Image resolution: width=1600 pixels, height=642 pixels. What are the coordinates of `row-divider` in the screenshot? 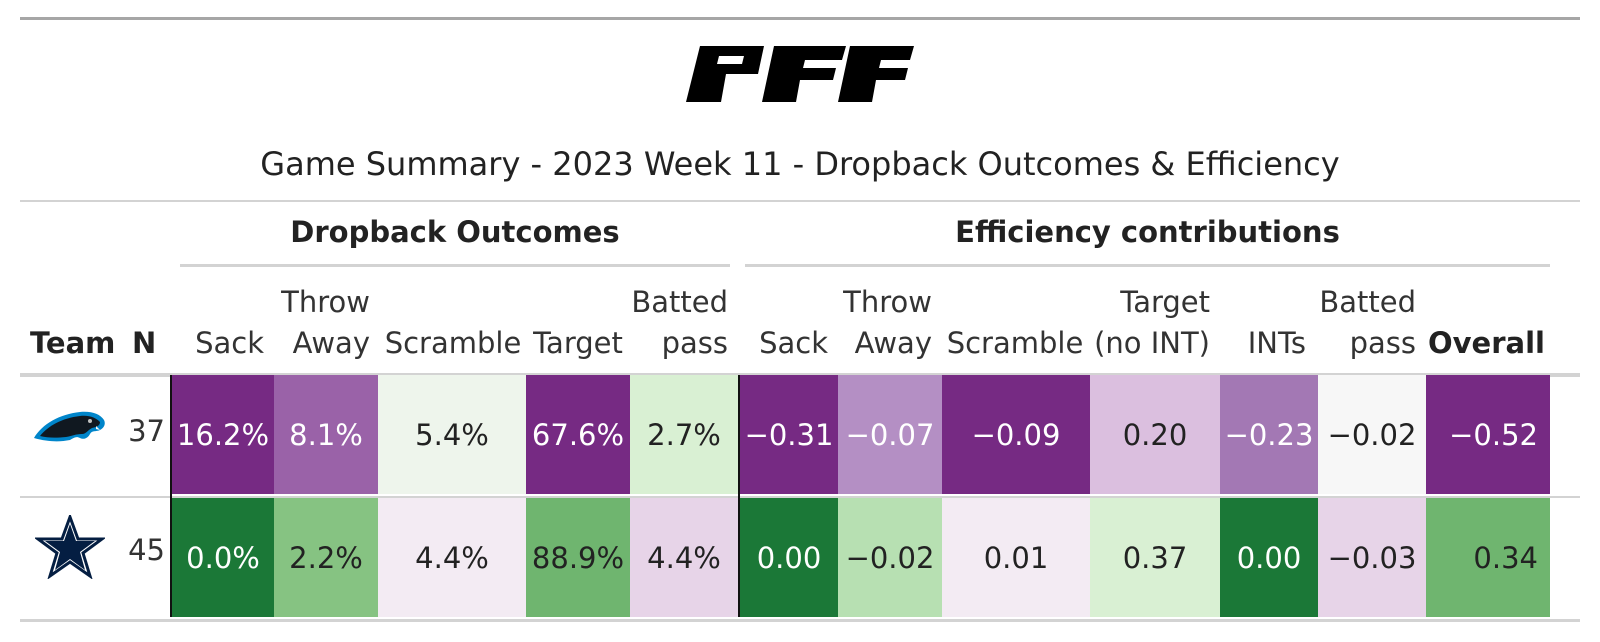 It's located at (800, 497).